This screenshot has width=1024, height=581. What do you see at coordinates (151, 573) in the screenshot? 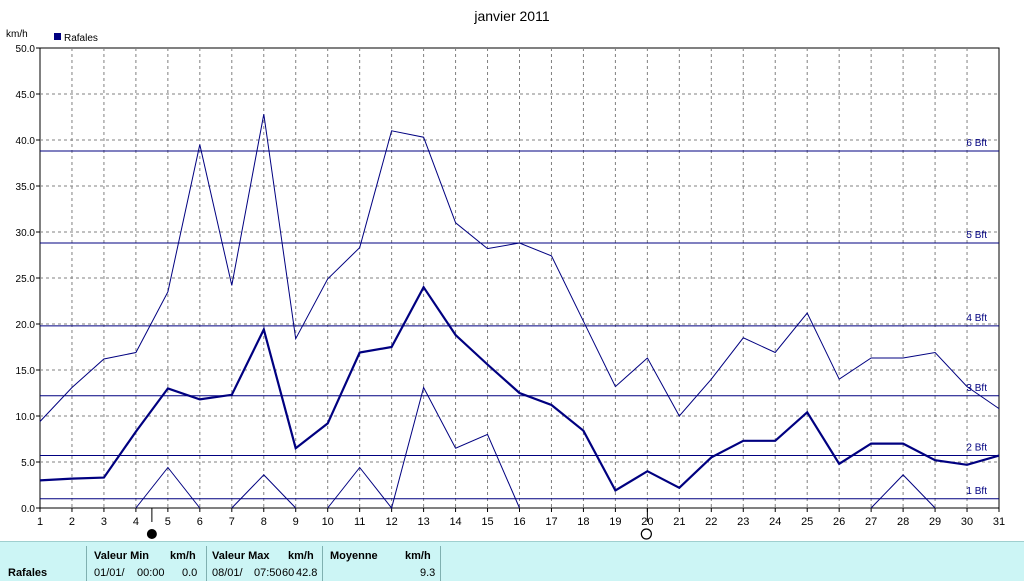
I see `min-time: 00:00` at bounding box center [151, 573].